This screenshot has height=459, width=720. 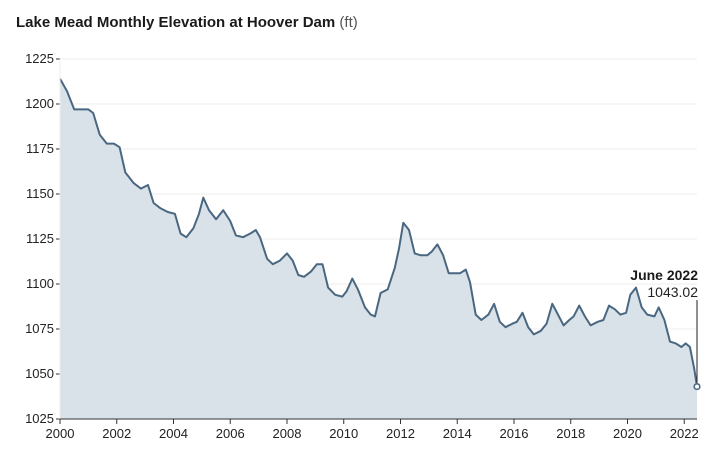 I want to click on x-tick-label: 2008, so click(x=287, y=433).